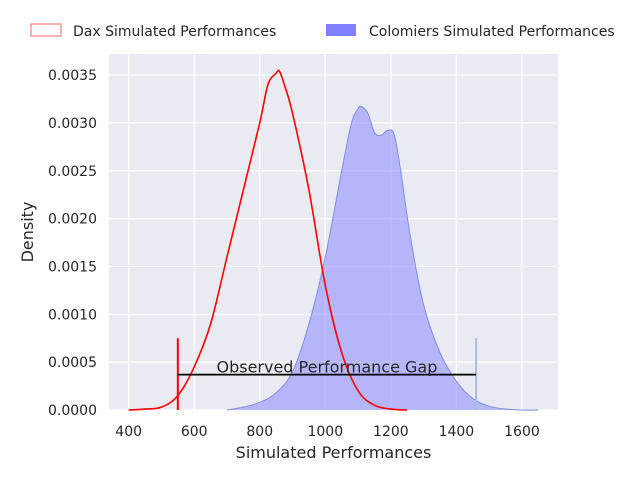 This screenshot has height=480, width=640. What do you see at coordinates (27, 232) in the screenshot?
I see `y-axis-label: Density` at bounding box center [27, 232].